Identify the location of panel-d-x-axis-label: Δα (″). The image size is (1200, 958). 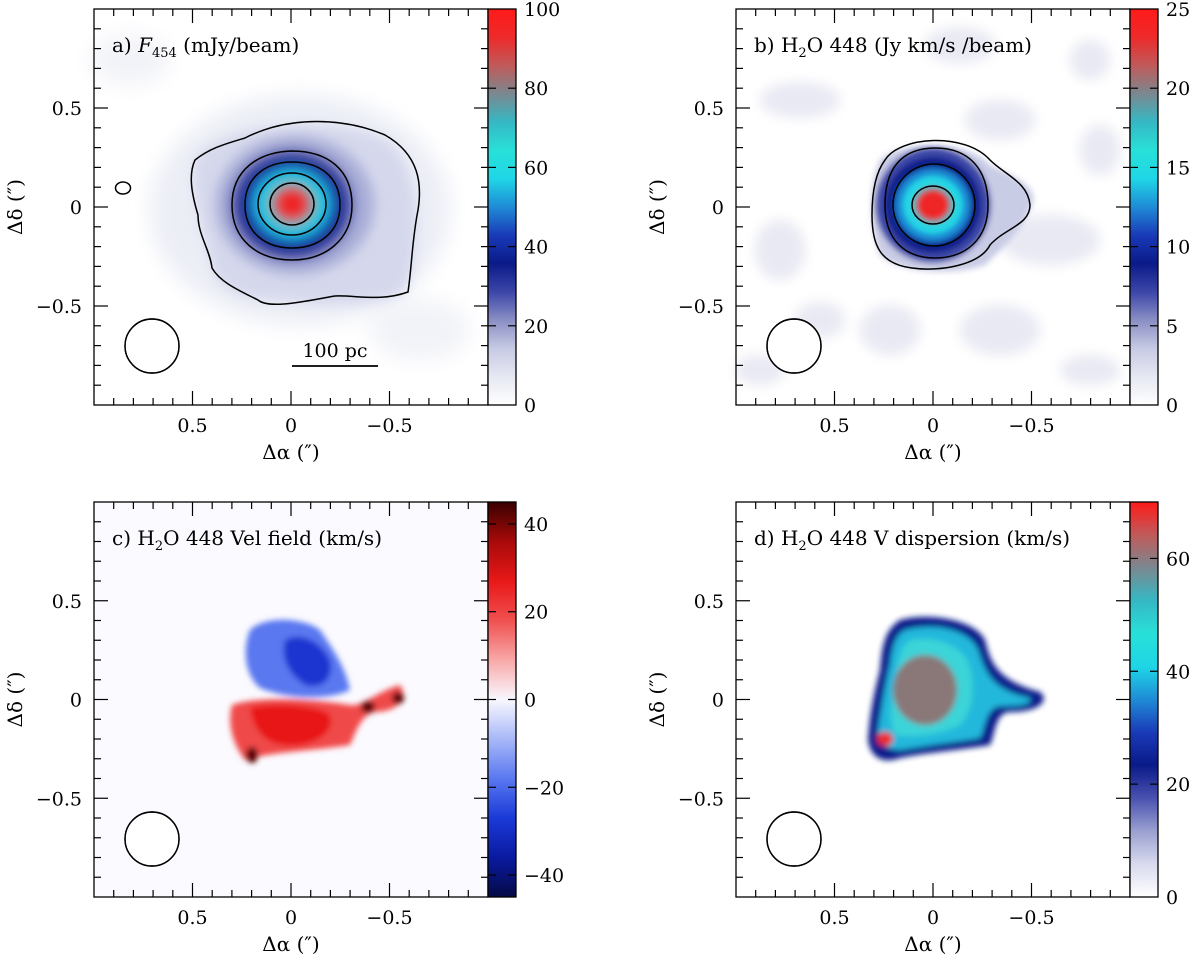
(932, 944).